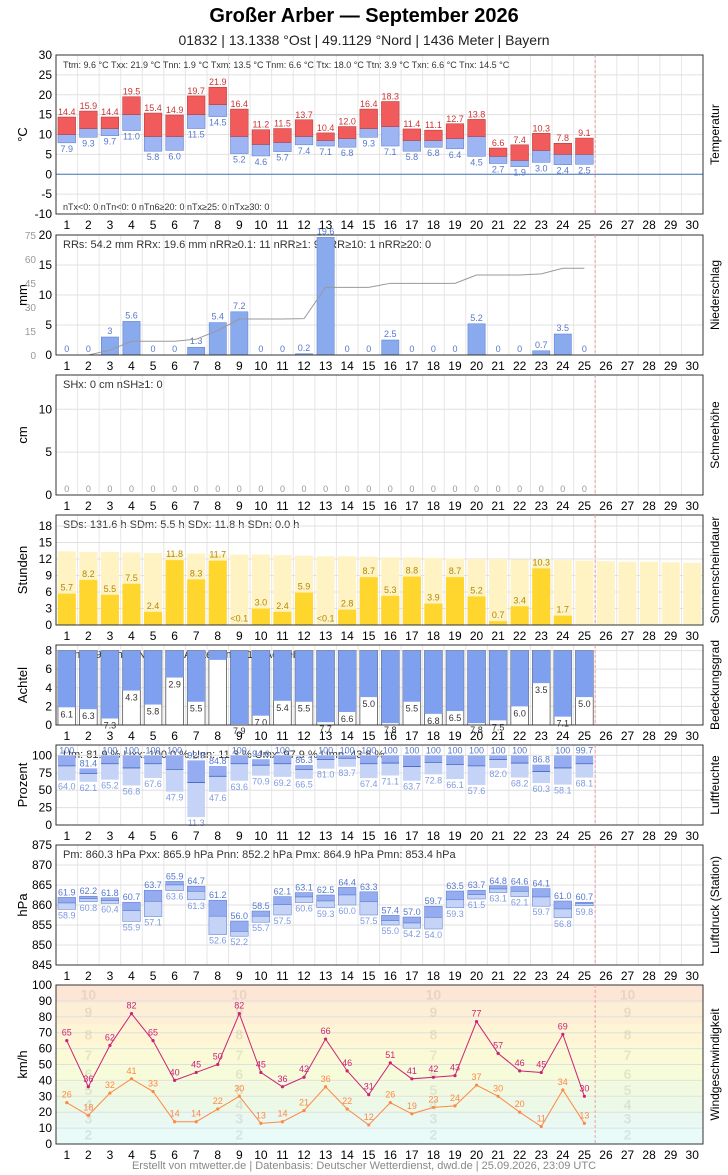 The height and width of the screenshot is (1175, 728). I want to click on beaufort-label: 9, so click(434, 1012).